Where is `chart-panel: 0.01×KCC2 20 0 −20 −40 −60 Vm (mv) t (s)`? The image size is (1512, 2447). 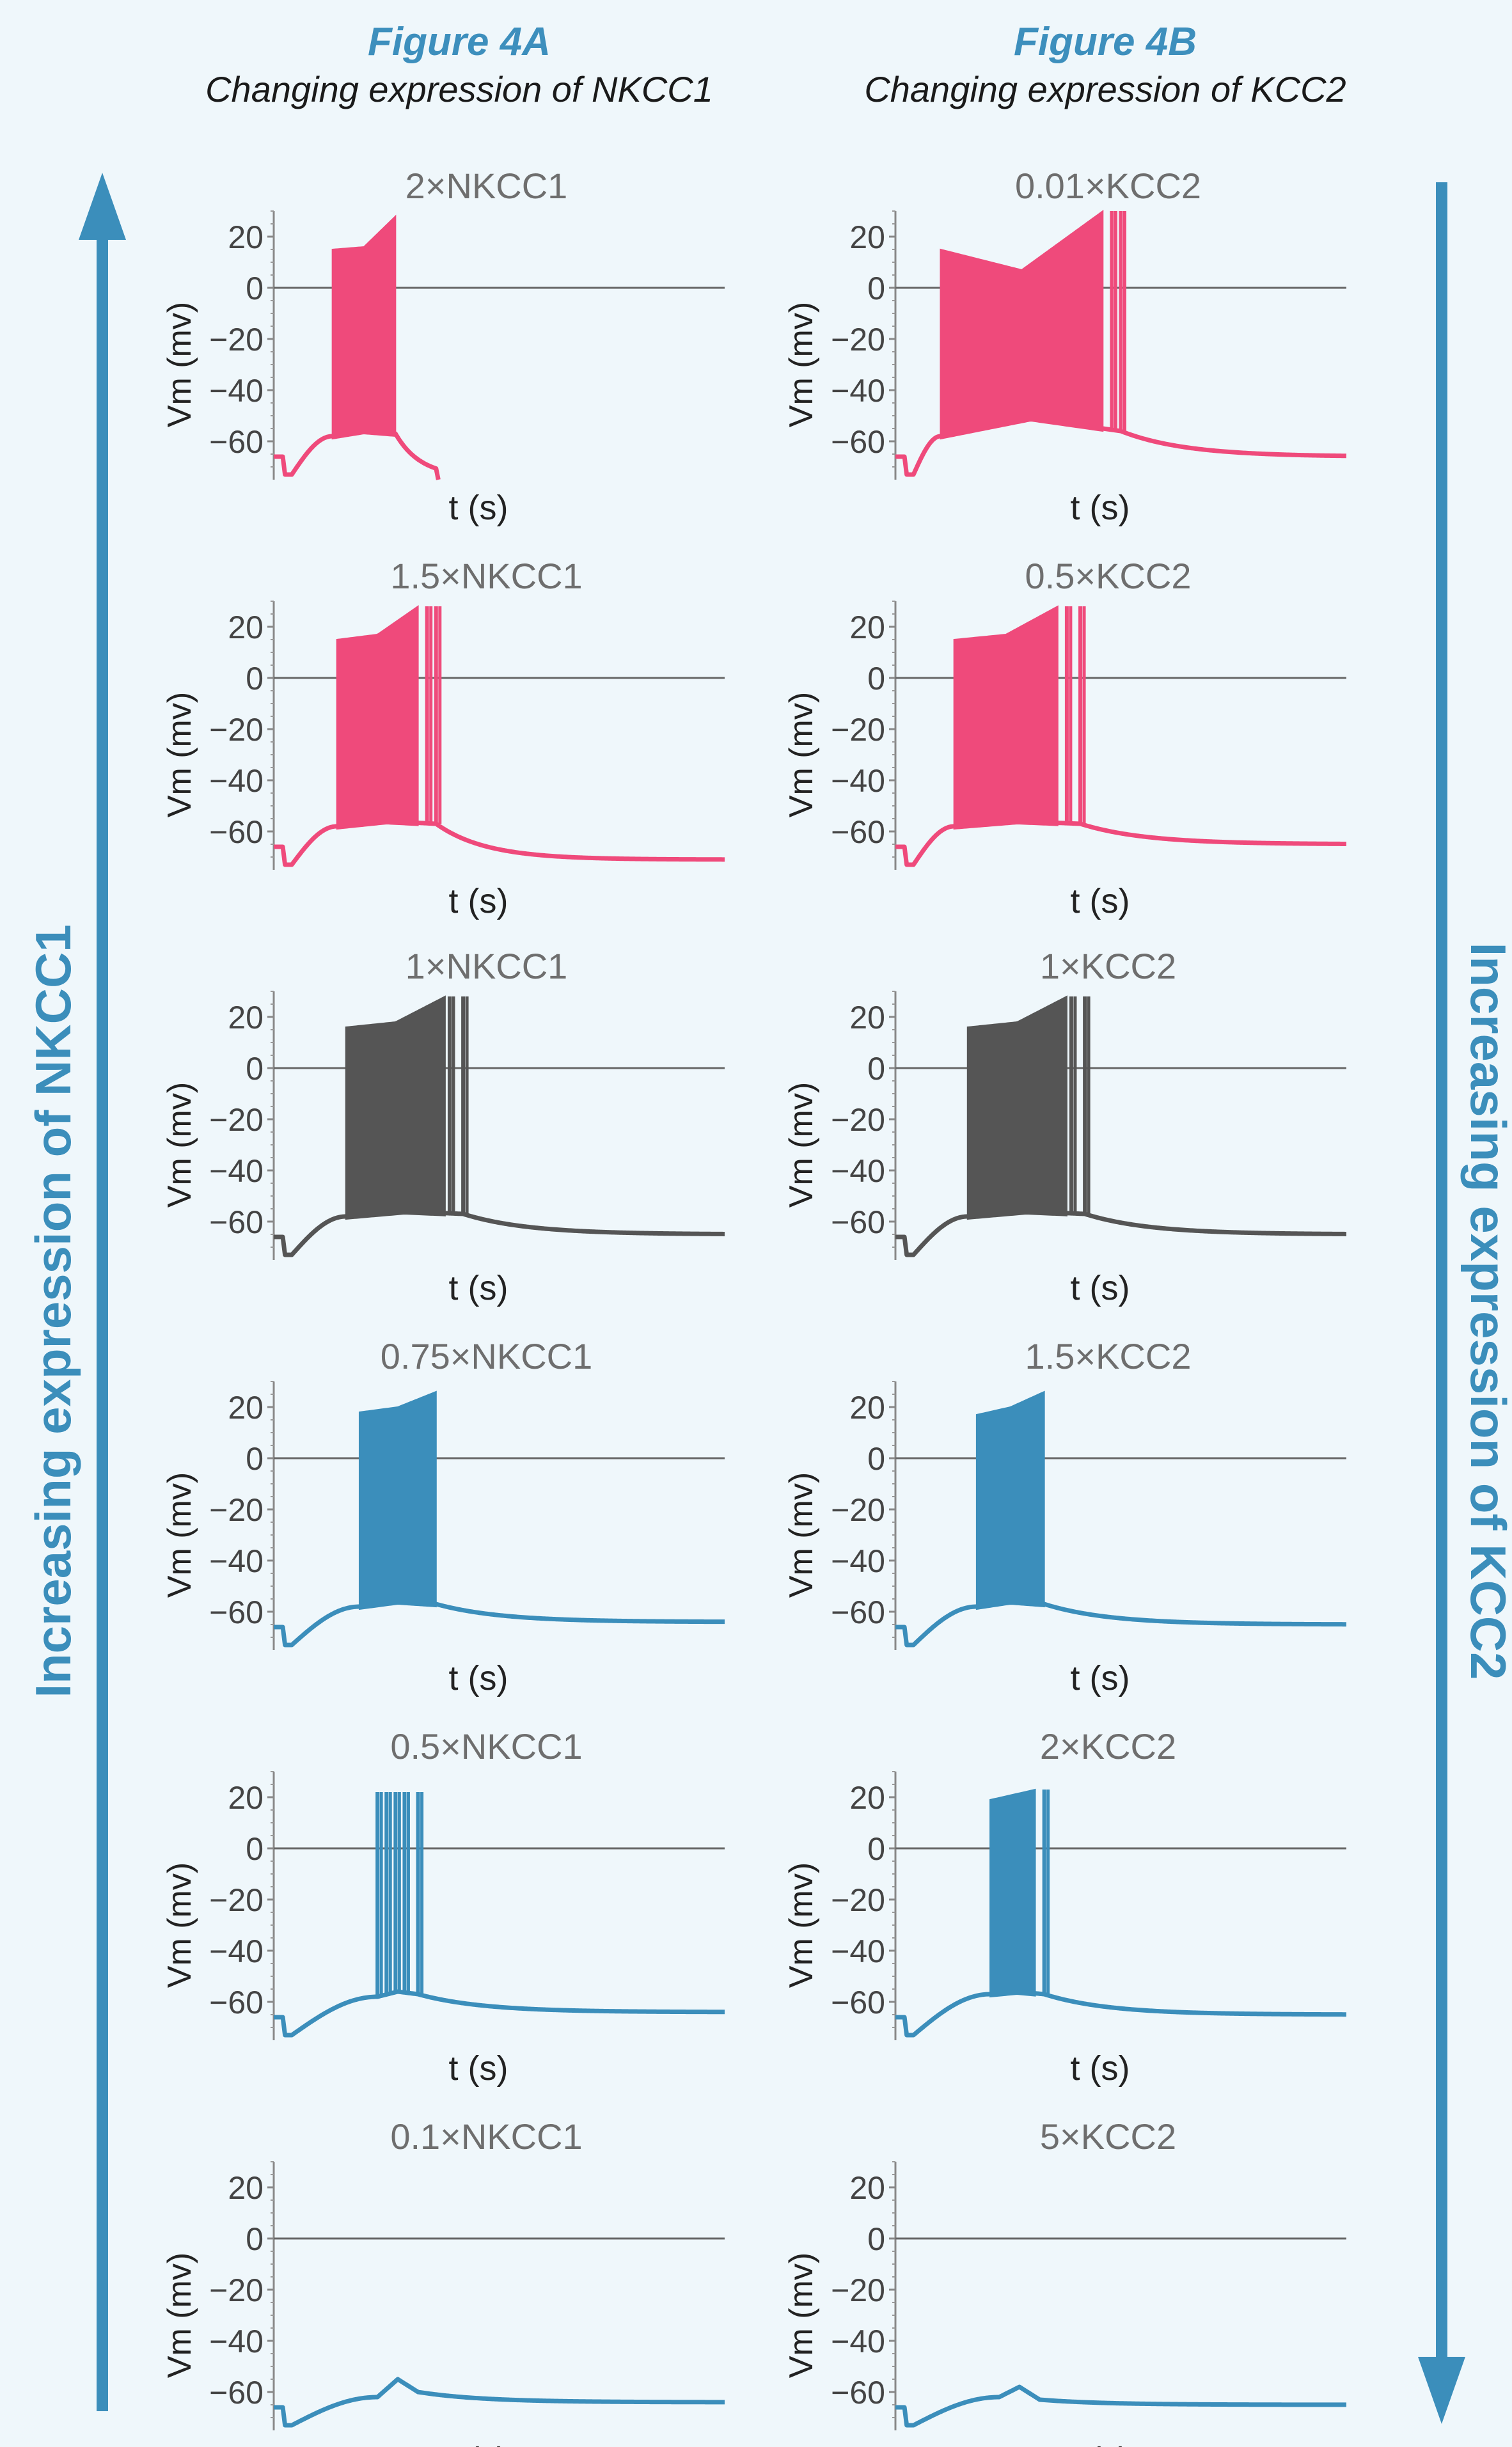 chart-panel: 0.01×KCC2 20 0 −20 −40 −60 Vm (mv) t (s) is located at coordinates (1065, 346).